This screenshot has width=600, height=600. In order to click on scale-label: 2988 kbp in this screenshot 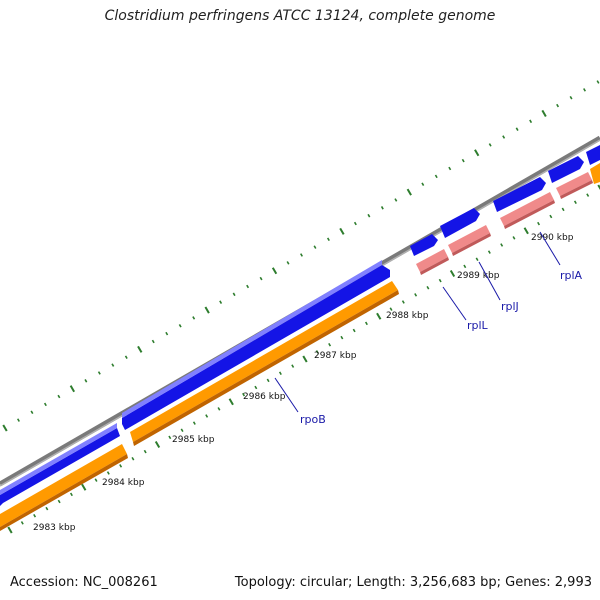, I will do `click(407, 316)`.